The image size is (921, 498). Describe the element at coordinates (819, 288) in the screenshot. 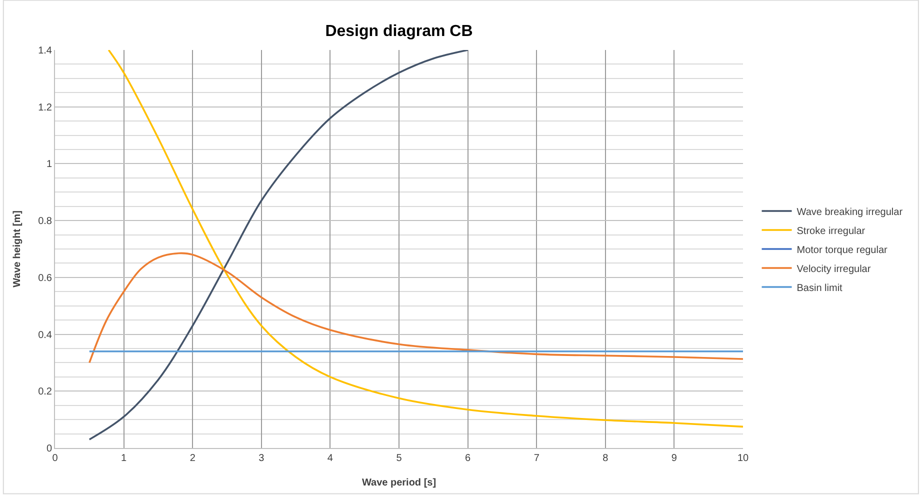

I see `legend-label: Basin limit` at that location.